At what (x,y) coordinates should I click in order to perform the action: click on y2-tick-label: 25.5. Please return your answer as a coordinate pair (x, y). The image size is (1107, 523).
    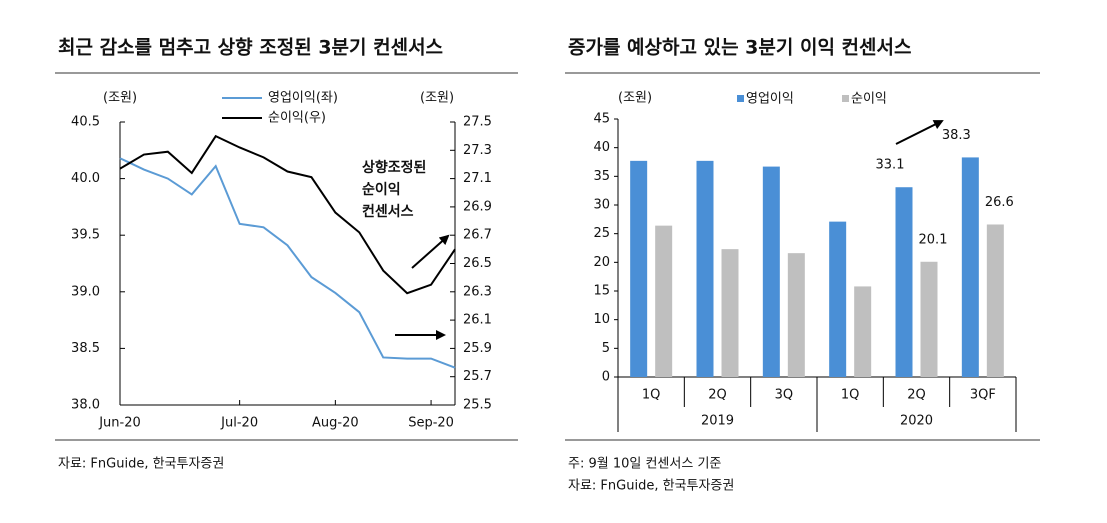
    Looking at the image, I should click on (477, 405).